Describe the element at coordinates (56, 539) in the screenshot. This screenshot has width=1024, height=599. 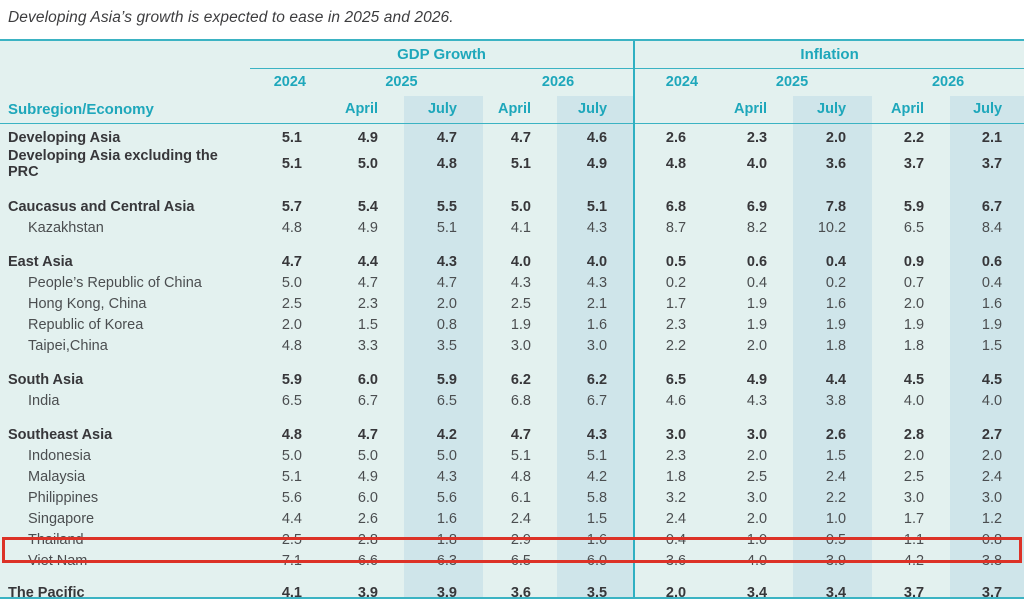
I see `row-label: Thailand` at that location.